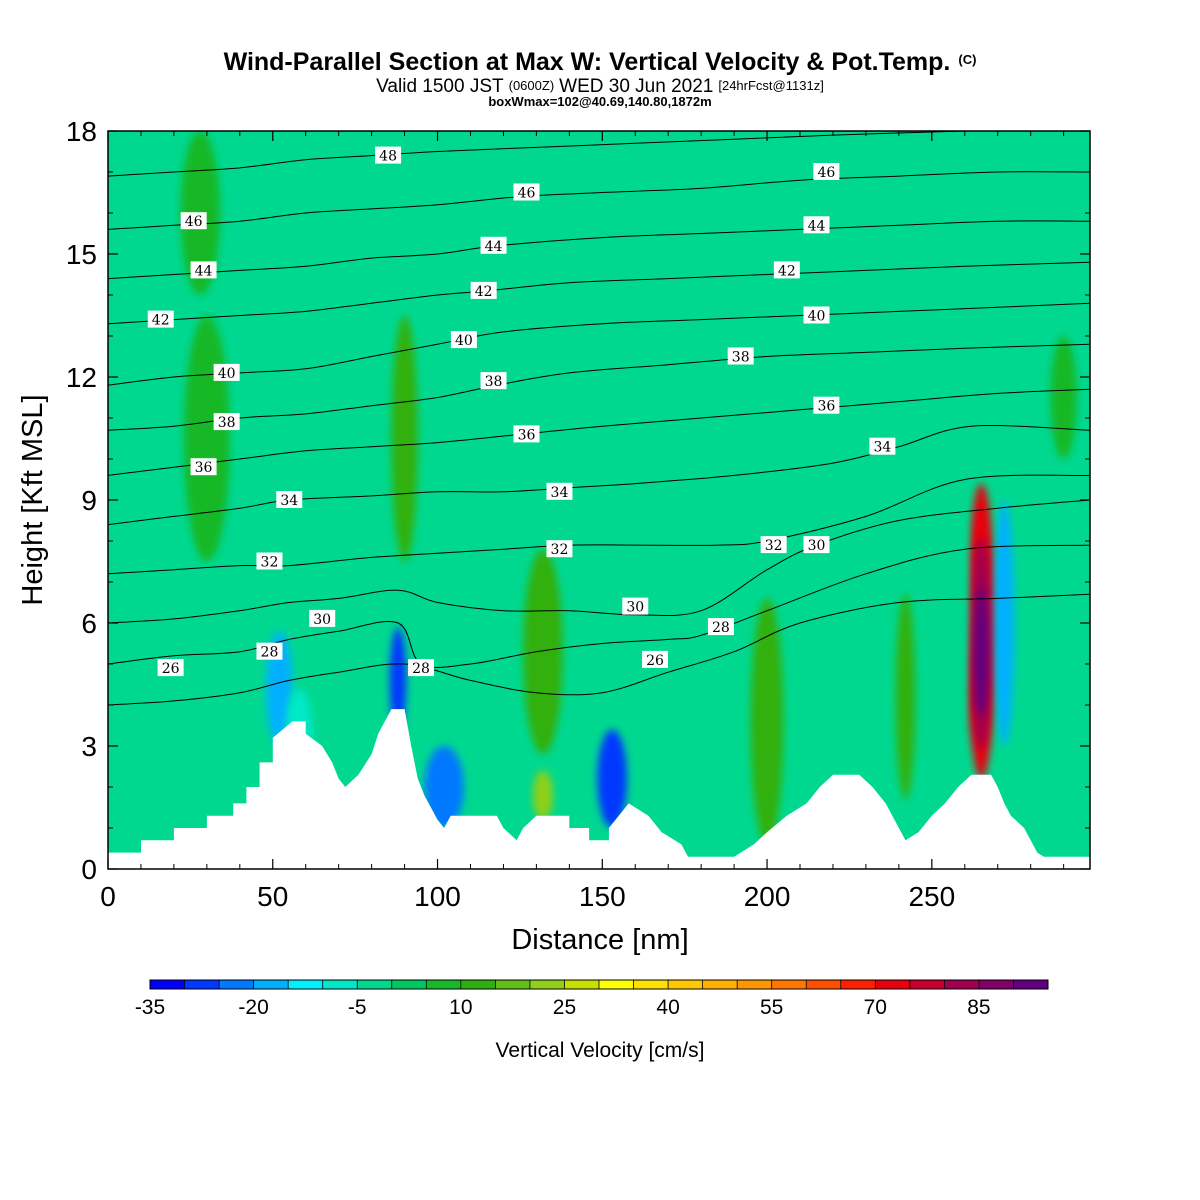 The height and width of the screenshot is (1200, 1200). Describe the element at coordinates (599, 101) in the screenshot. I see `boxwmax-line: boxWmax=102@40.69,140.80,1872m` at that location.